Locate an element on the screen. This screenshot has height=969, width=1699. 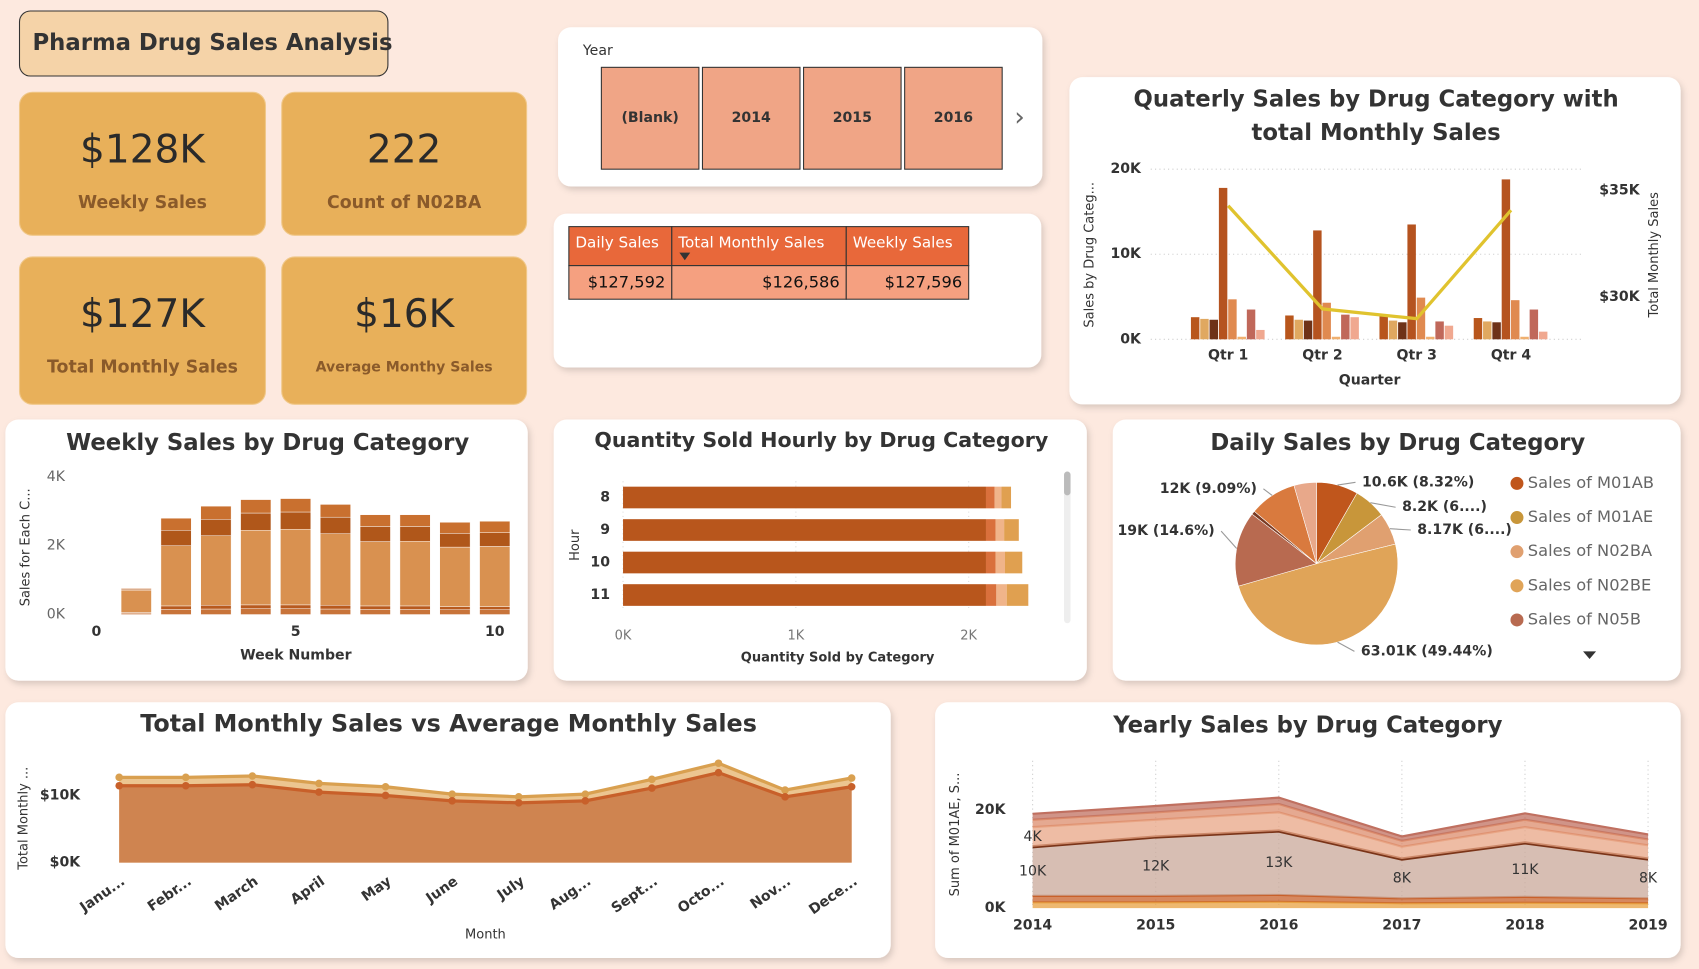
table-header: Daily Sales is located at coordinates (617, 242).